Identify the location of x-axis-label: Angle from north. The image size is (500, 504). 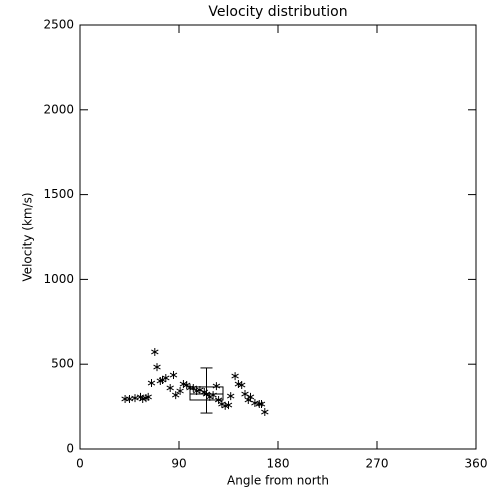
(278, 481).